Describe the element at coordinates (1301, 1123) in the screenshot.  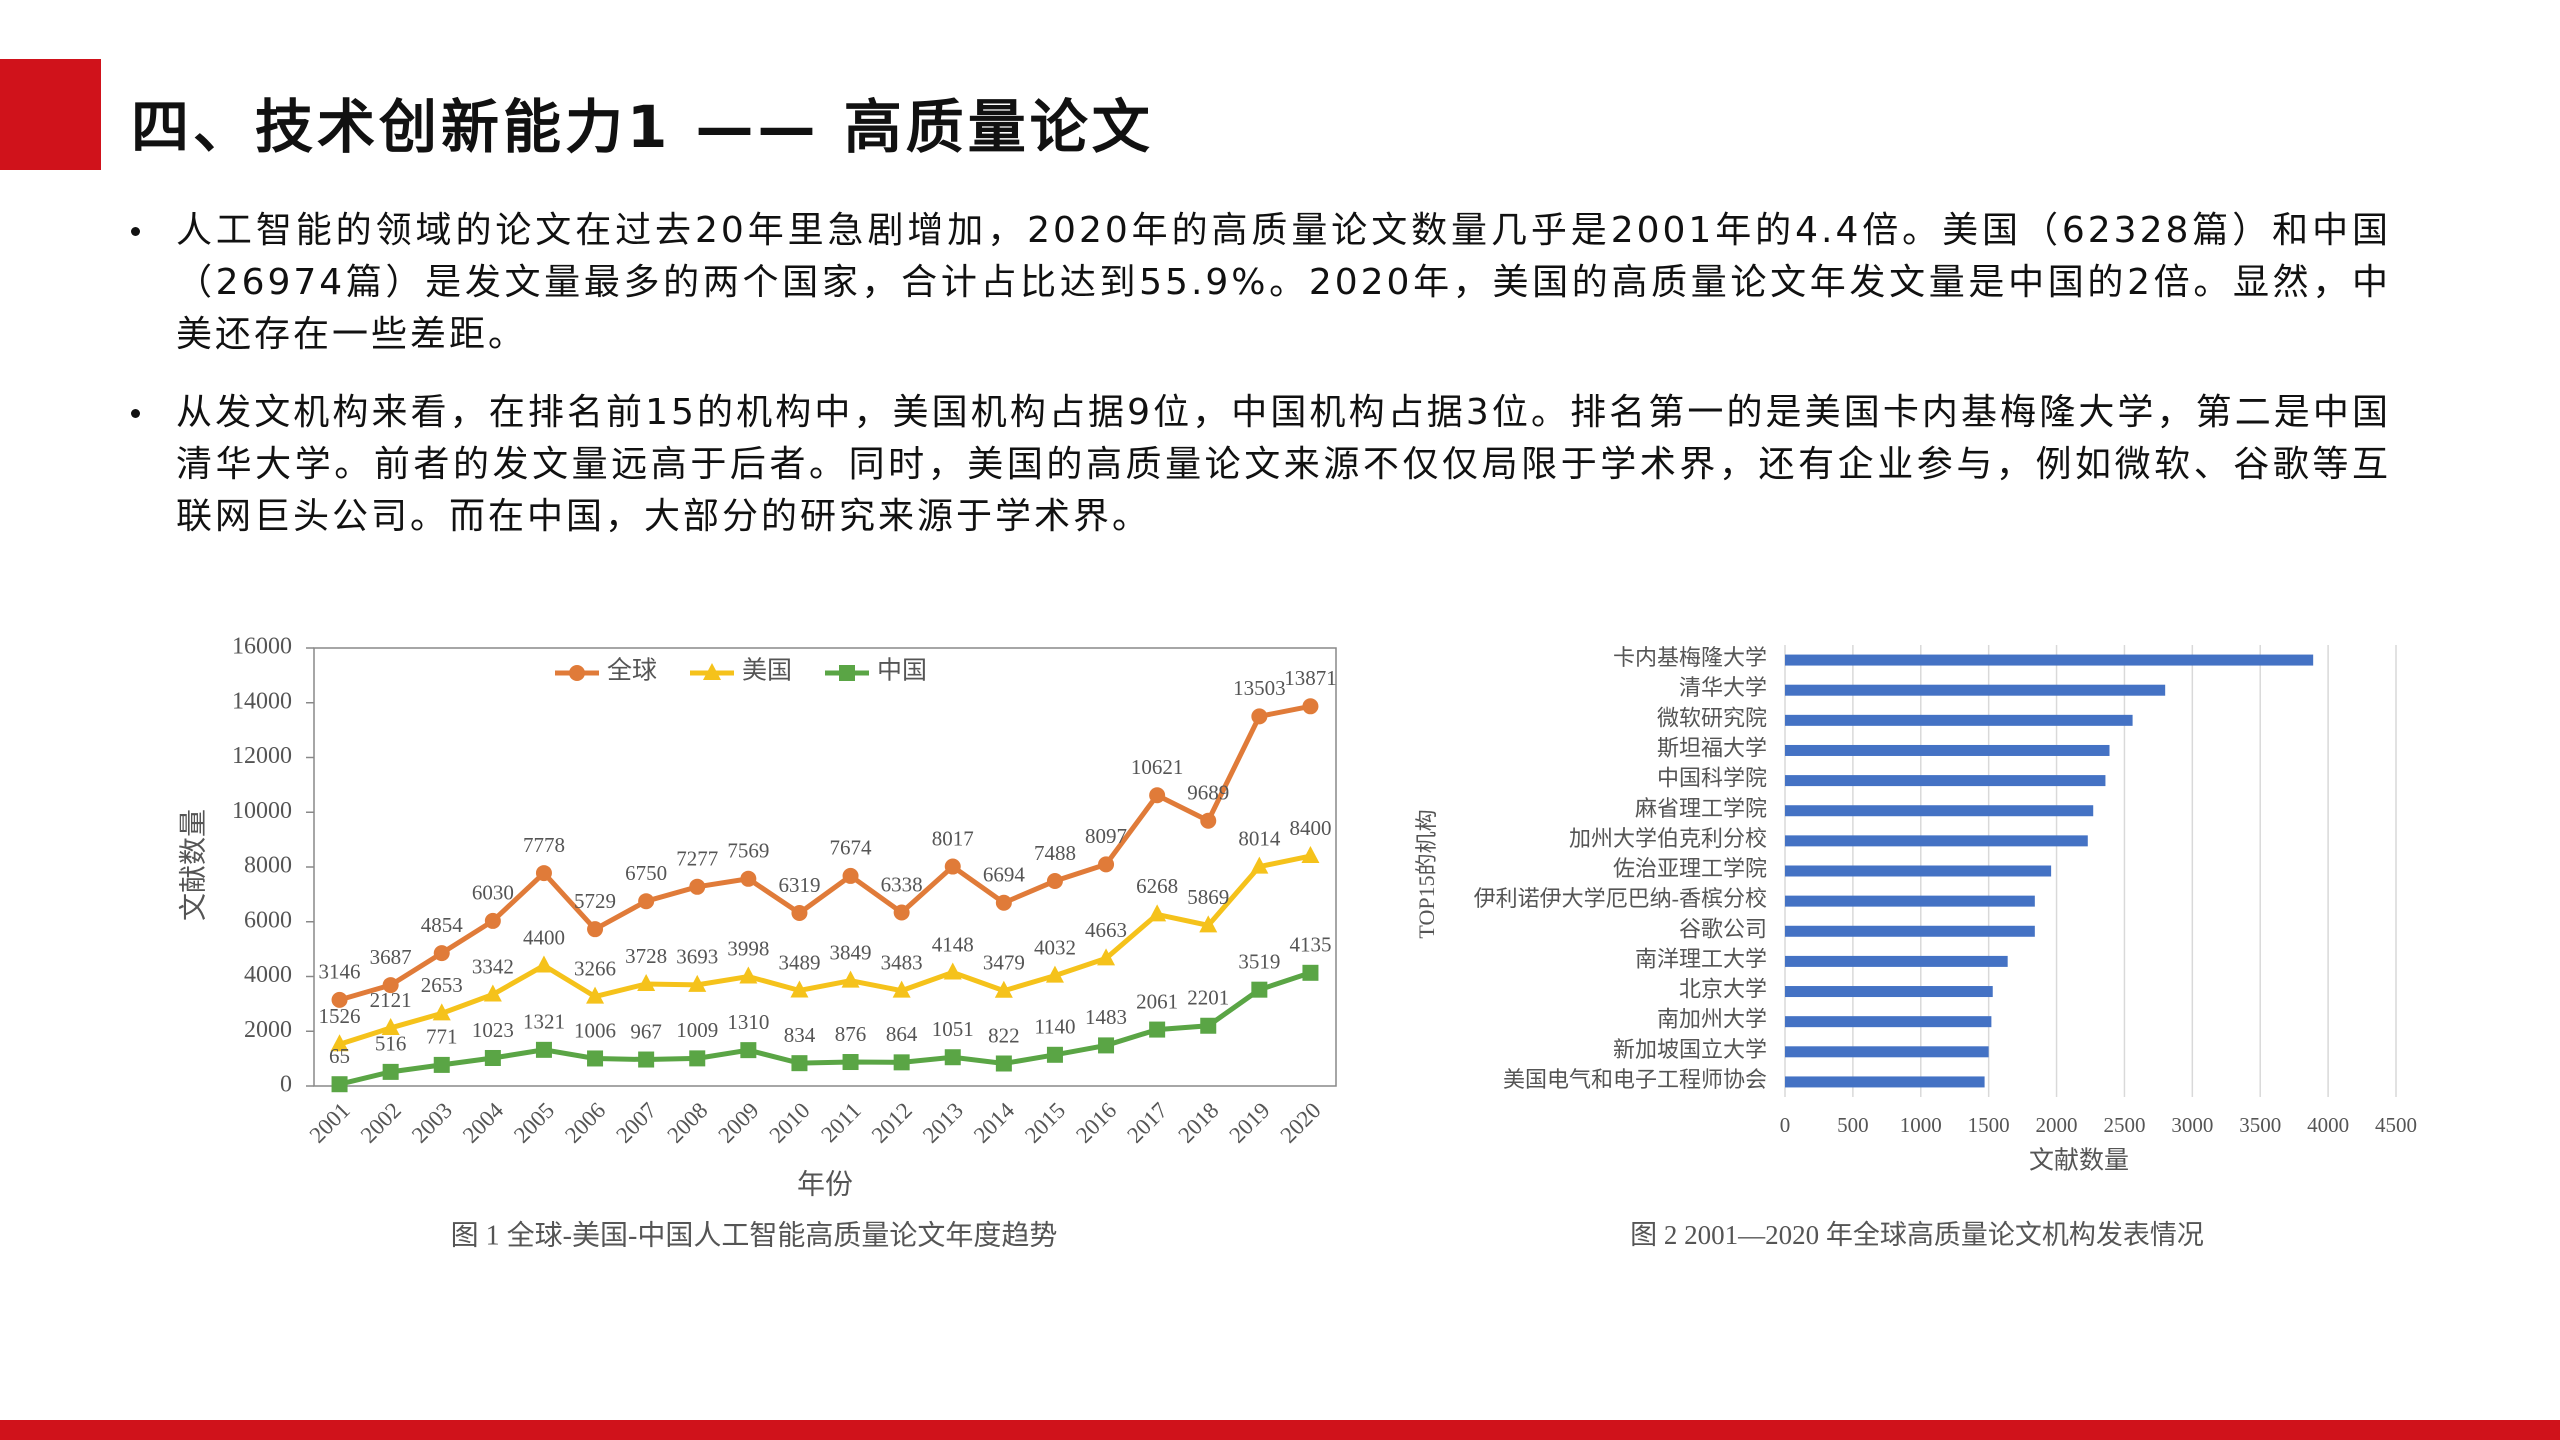
I see `x-tick-label: 2020` at that location.